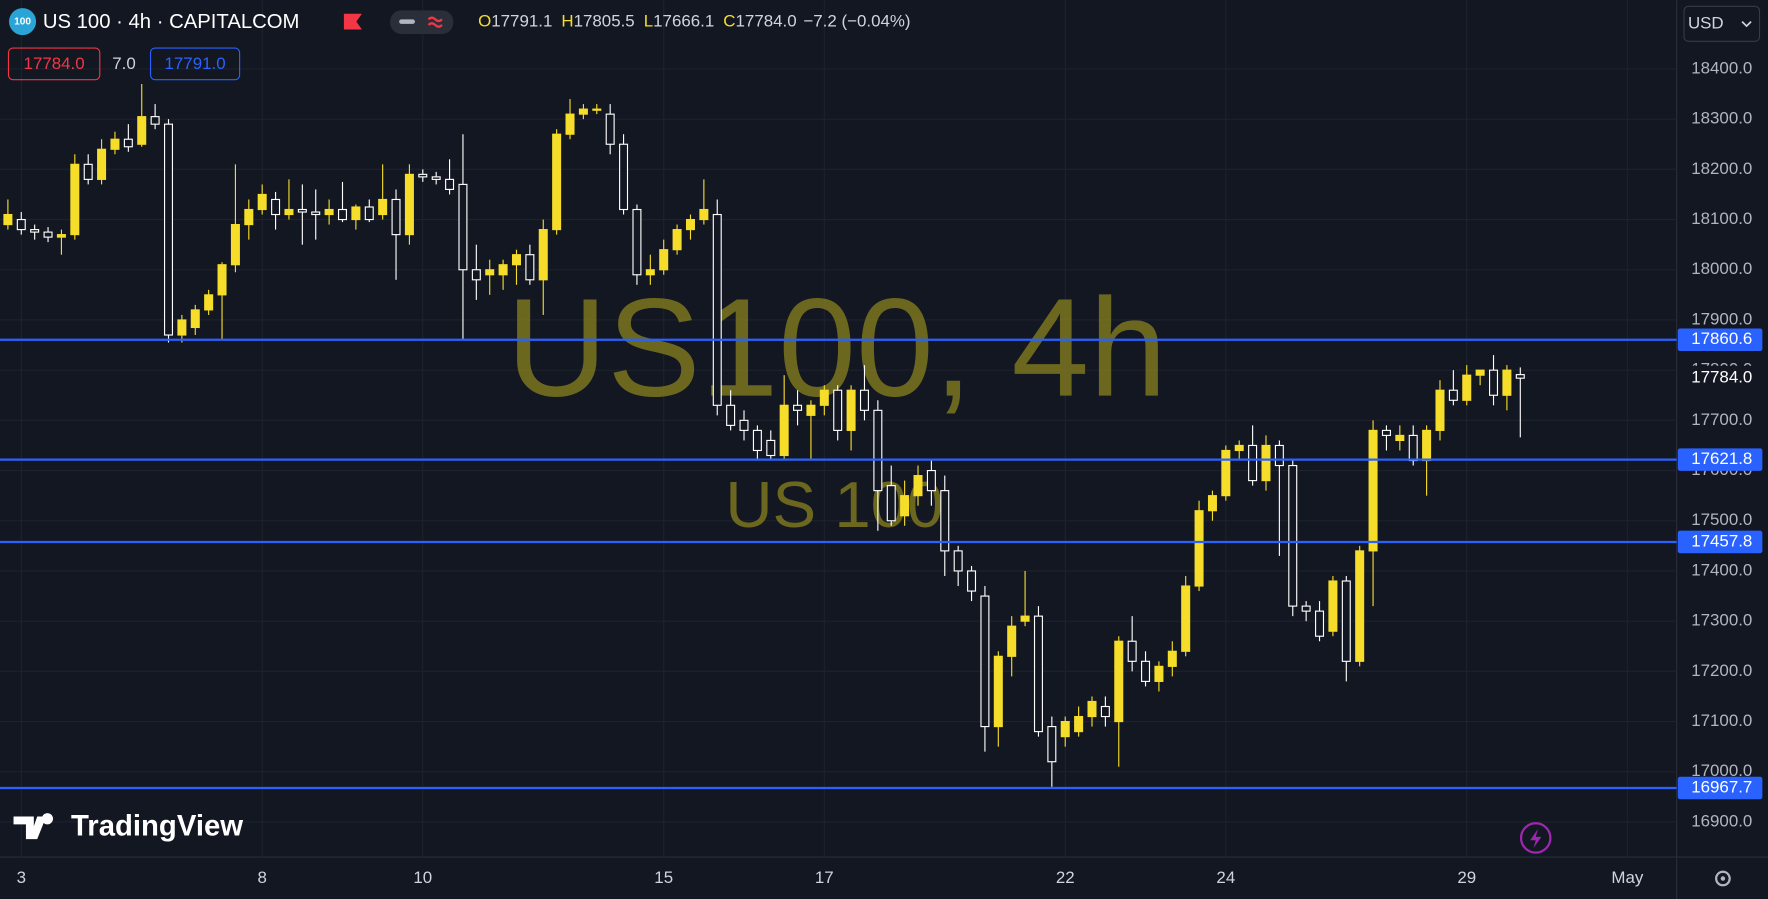 Image resolution: width=1768 pixels, height=899 pixels. Describe the element at coordinates (1721, 620) in the screenshot. I see `y-tick-label: 17300.0` at that location.